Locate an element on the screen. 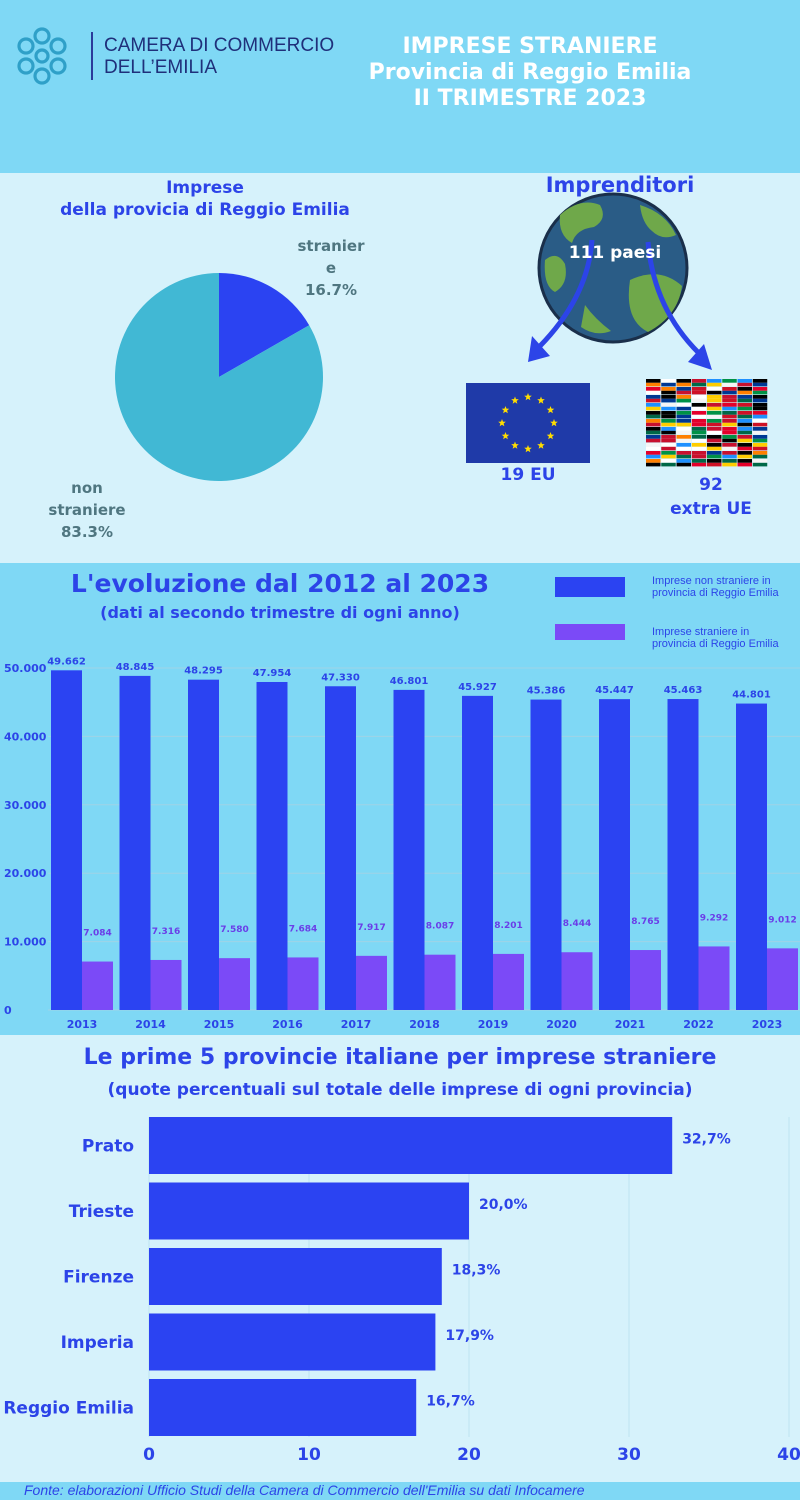 The width and height of the screenshot is (800, 1500). data-label-foreign: 8.087 is located at coordinates (440, 927).